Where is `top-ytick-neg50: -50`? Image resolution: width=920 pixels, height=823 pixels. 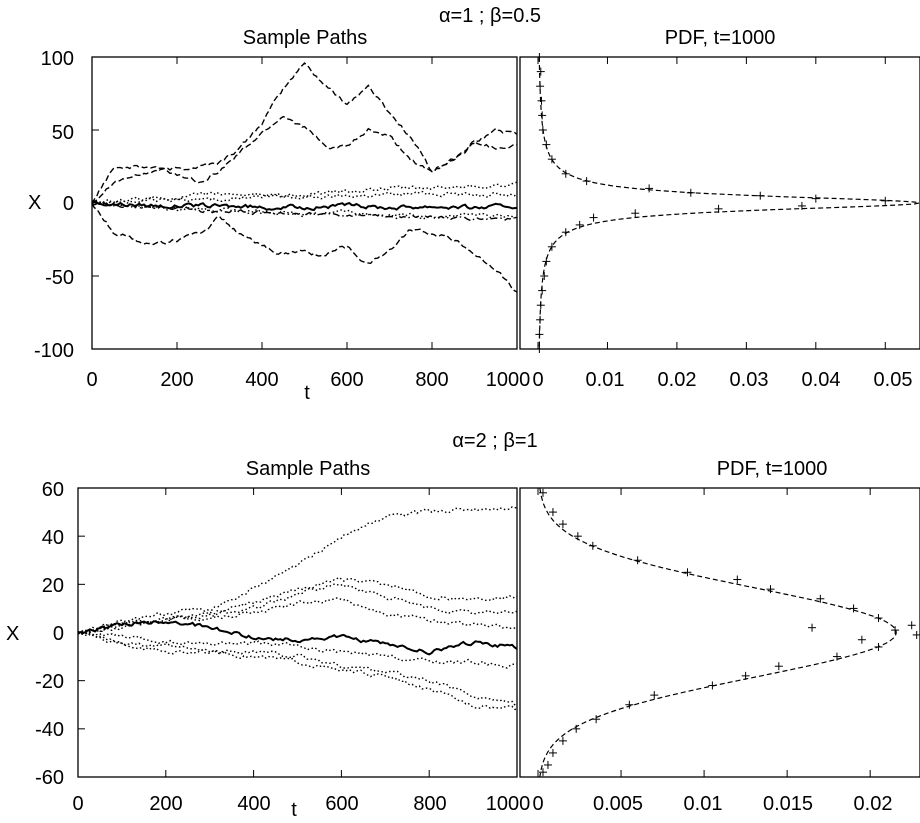
top-ytick-neg50: -50 is located at coordinates (59, 278).